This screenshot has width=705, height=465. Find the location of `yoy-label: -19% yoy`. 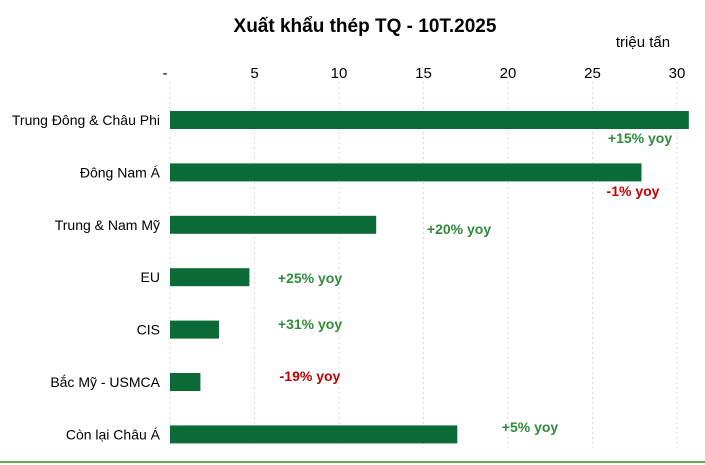

yoy-label: -19% yoy is located at coordinates (310, 376).